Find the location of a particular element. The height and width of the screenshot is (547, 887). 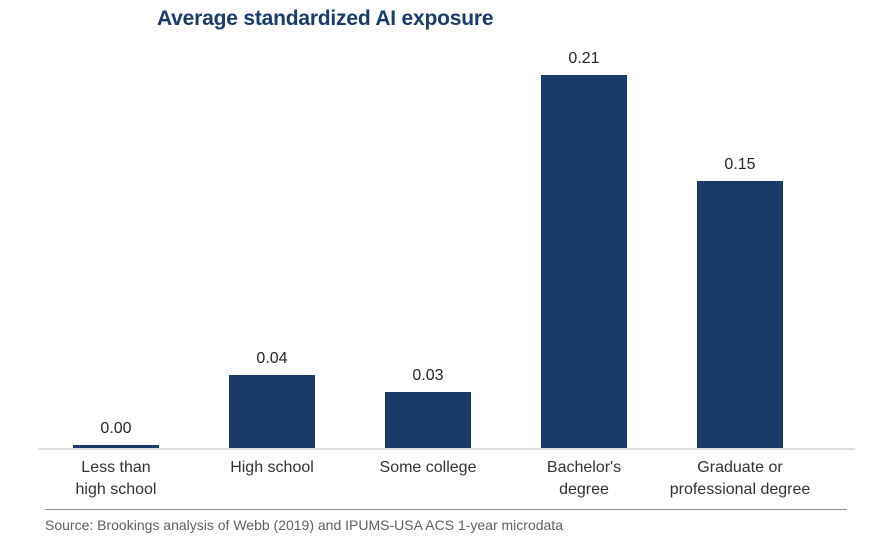

chart-title: Average standardized AI exposure is located at coordinates (325, 18).